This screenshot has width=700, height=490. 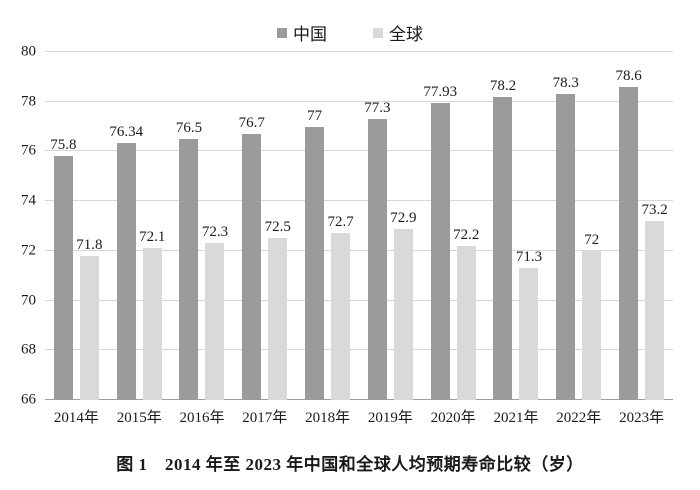 What do you see at coordinates (28, 300) in the screenshot?
I see `y-tick-label: 70` at bounding box center [28, 300].